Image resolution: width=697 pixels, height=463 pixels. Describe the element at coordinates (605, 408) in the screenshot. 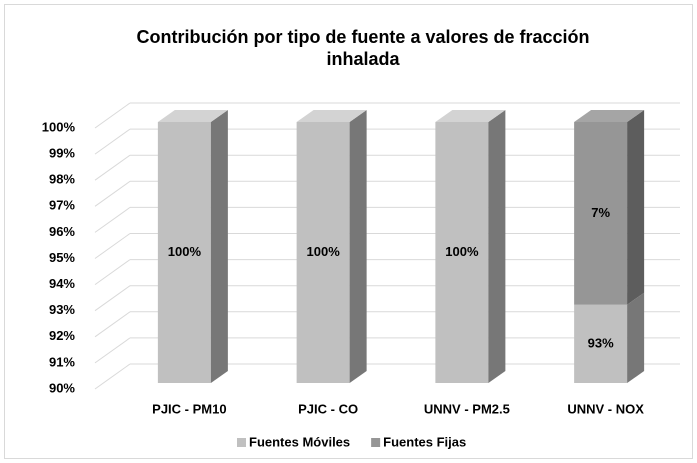

I see `x-tick-label: UNNV - NOX` at that location.